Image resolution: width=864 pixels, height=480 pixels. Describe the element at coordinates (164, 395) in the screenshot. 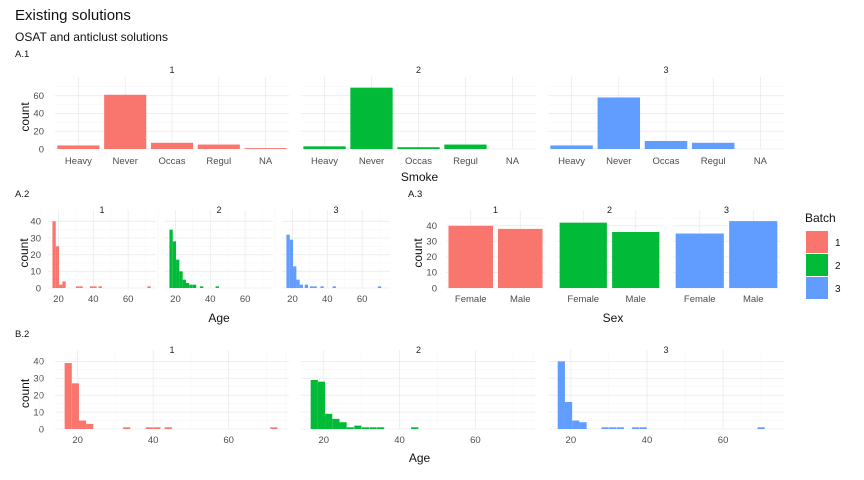

I see `facet-1: 1 20 40 60` at that location.